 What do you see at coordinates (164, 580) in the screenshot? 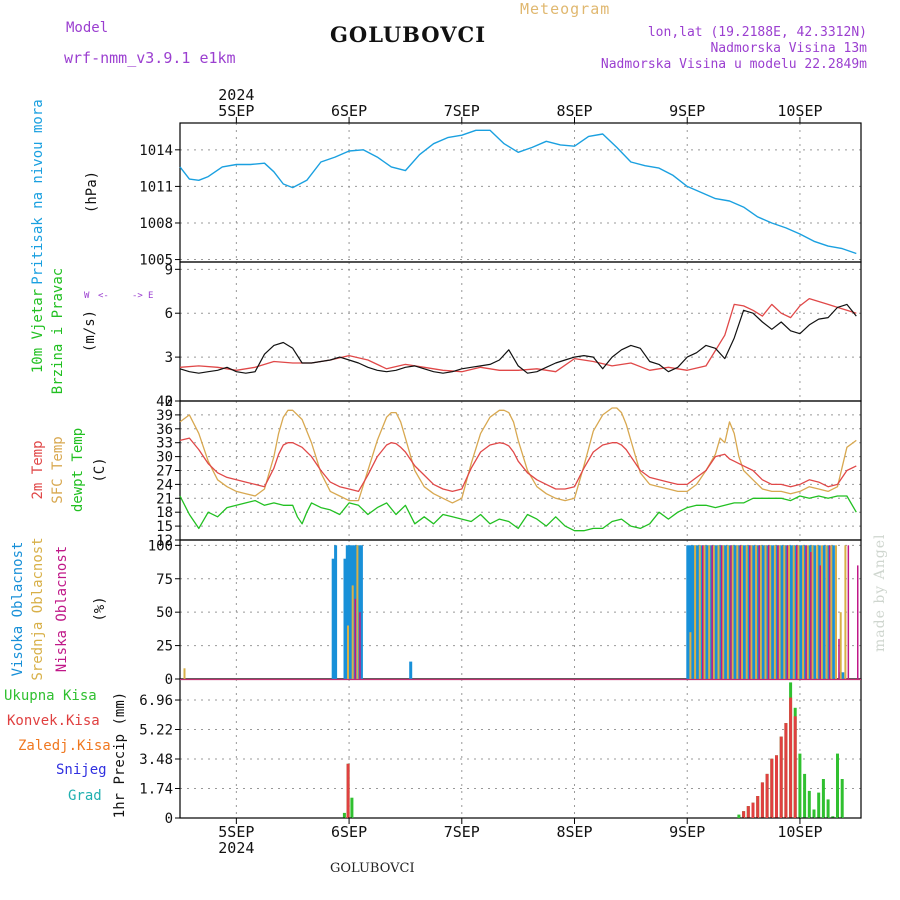
I see `y-tick-label: 75` at bounding box center [164, 580].